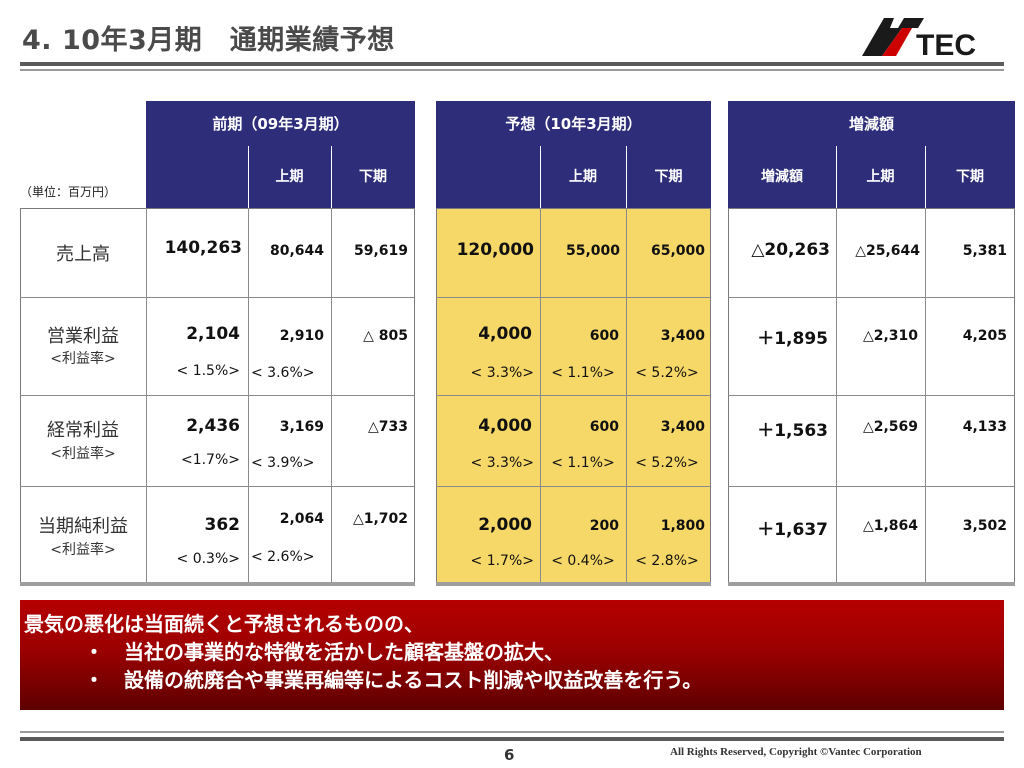 The image size is (1024, 768). I want to click on sales-fc-h2: 65,000, so click(677, 251).